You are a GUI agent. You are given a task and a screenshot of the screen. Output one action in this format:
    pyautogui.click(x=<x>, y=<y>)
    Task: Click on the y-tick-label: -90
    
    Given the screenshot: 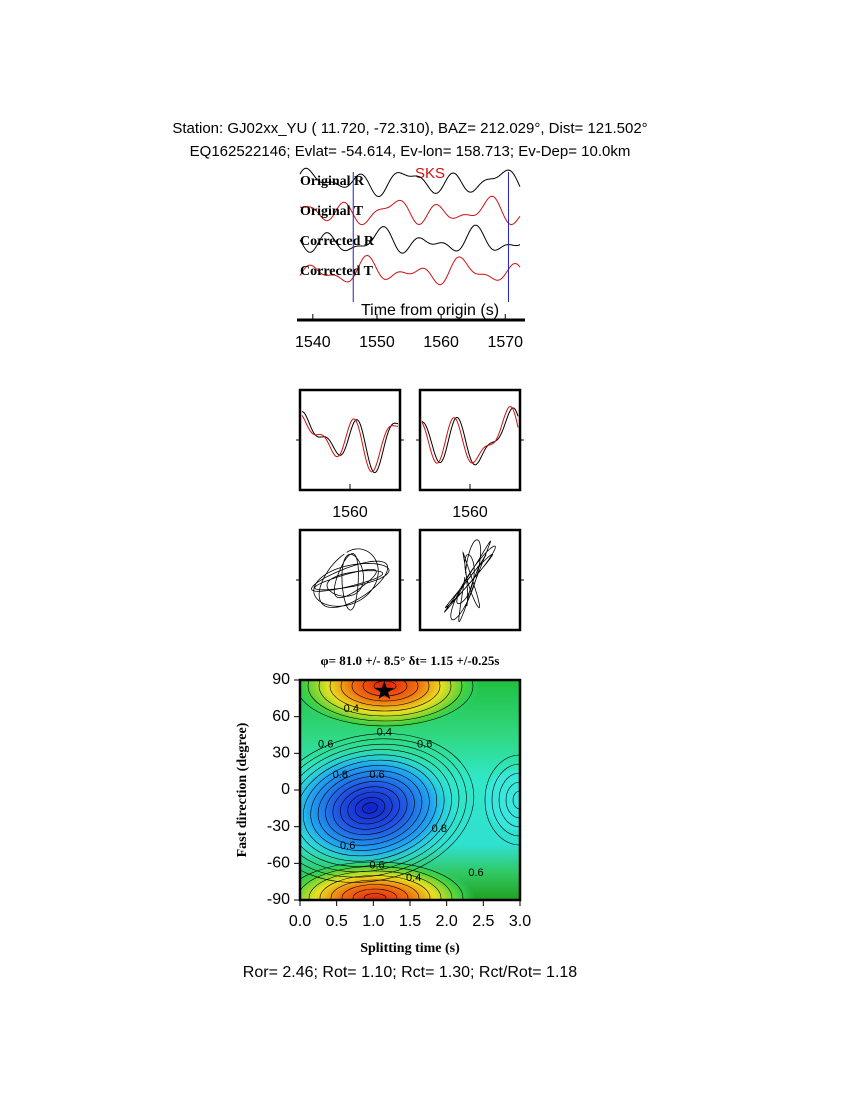 What is the action you would take?
    pyautogui.click(x=278, y=899)
    